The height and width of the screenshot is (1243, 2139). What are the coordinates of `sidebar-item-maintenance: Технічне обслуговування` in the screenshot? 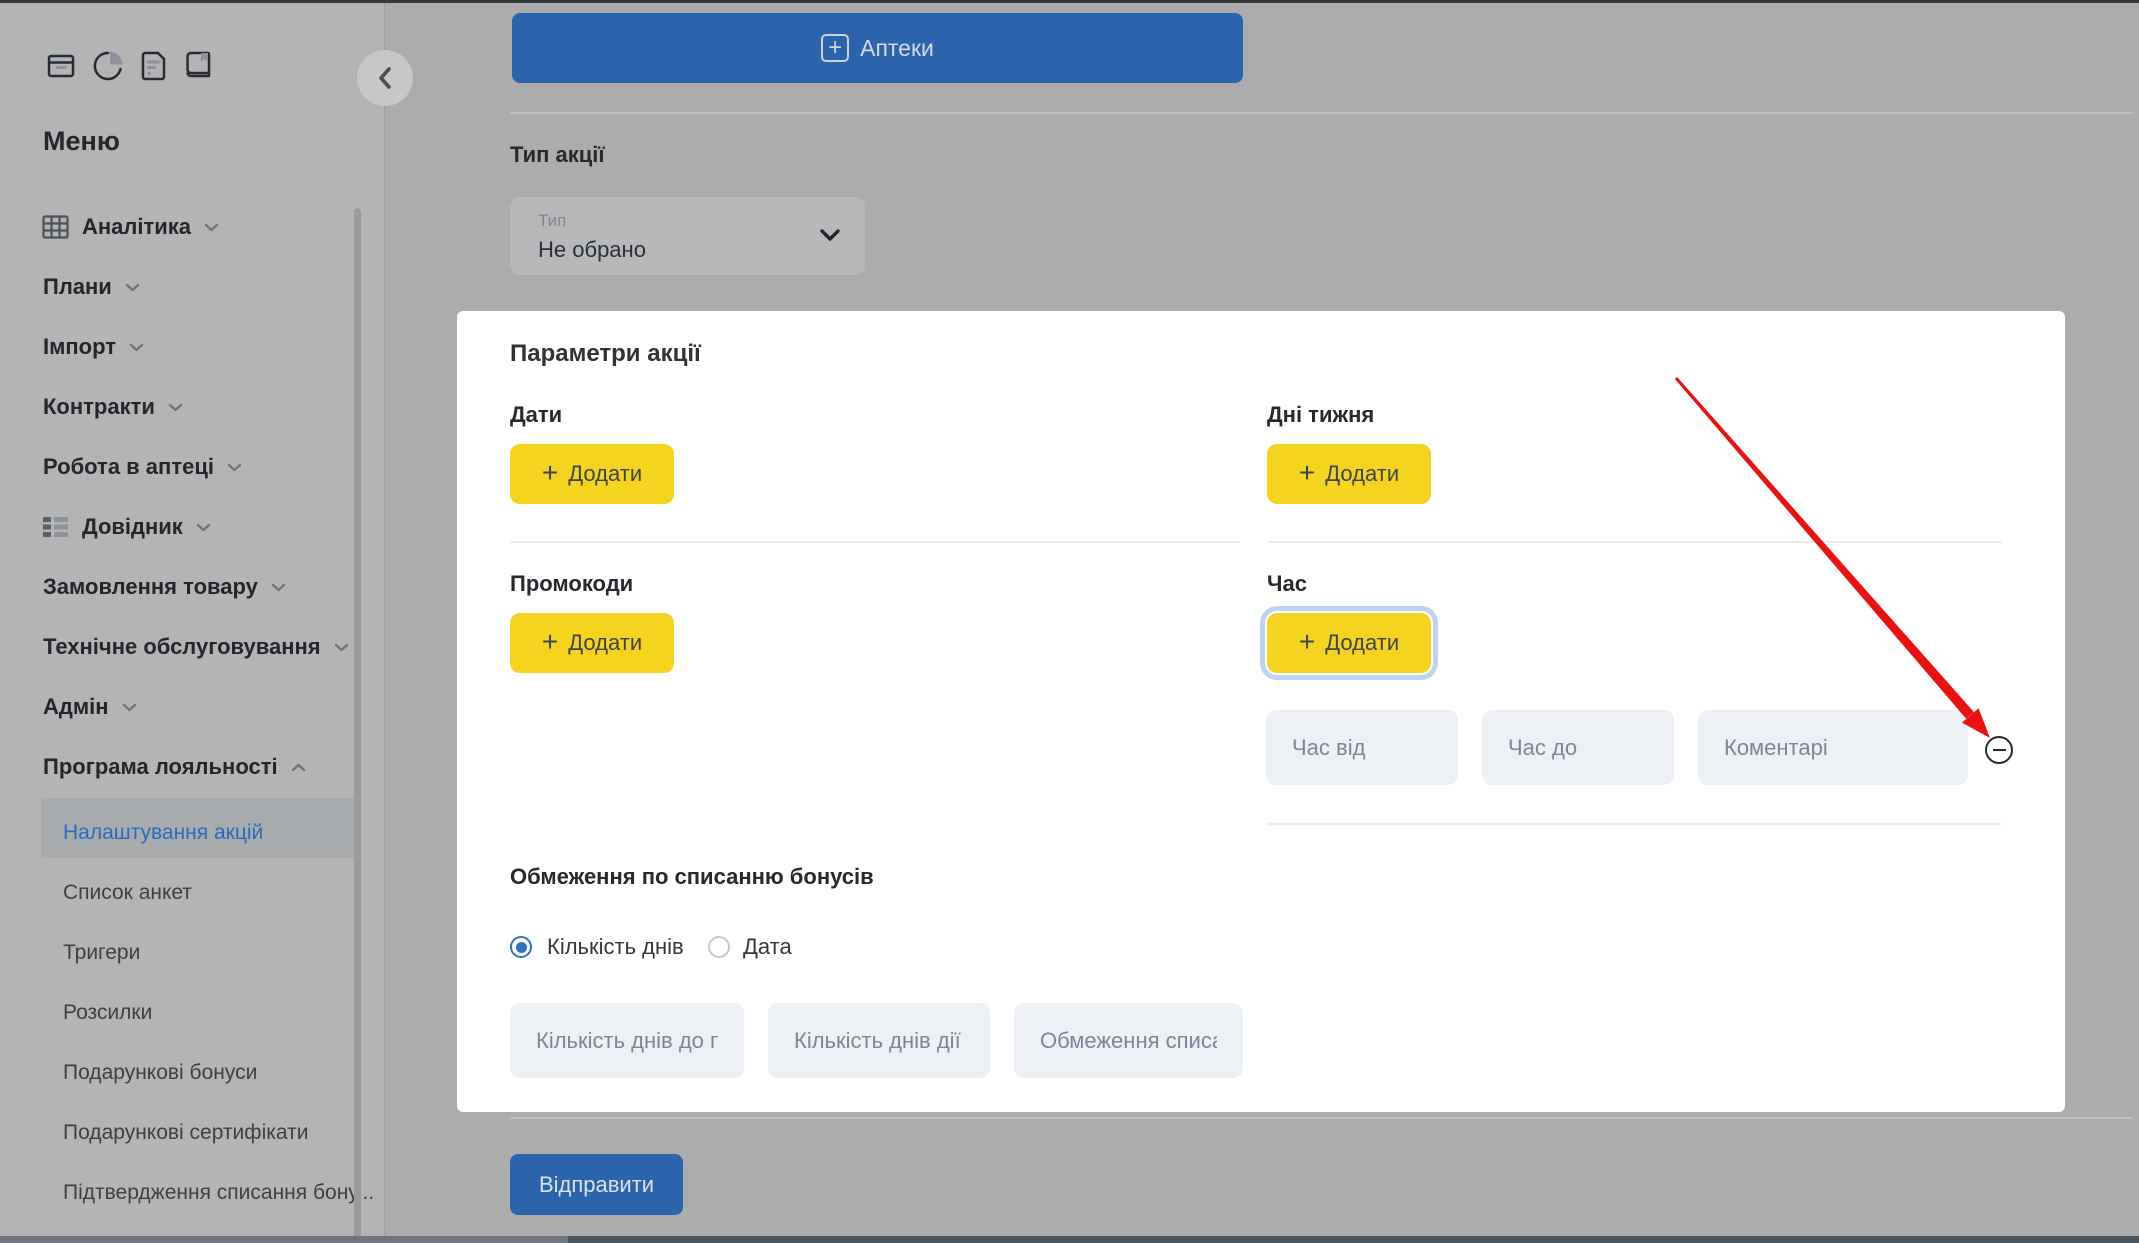 It's located at (196, 647).